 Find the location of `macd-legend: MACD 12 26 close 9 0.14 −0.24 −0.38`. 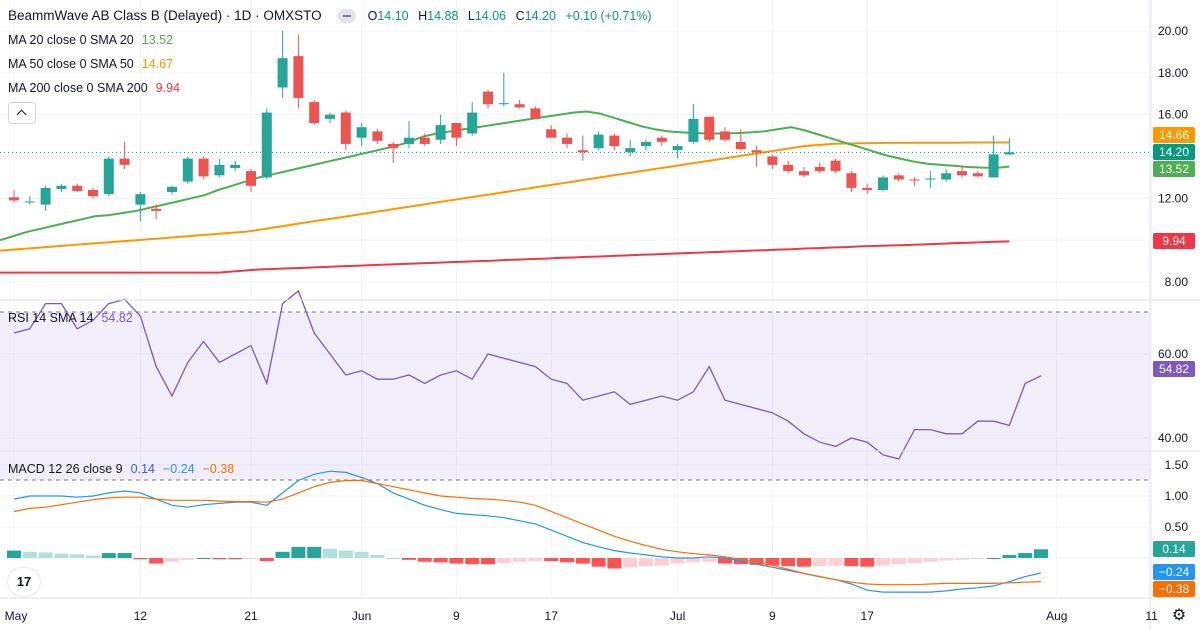

macd-legend: MACD 12 26 close 9 0.14 −0.24 −0.38 is located at coordinates (124, 469).